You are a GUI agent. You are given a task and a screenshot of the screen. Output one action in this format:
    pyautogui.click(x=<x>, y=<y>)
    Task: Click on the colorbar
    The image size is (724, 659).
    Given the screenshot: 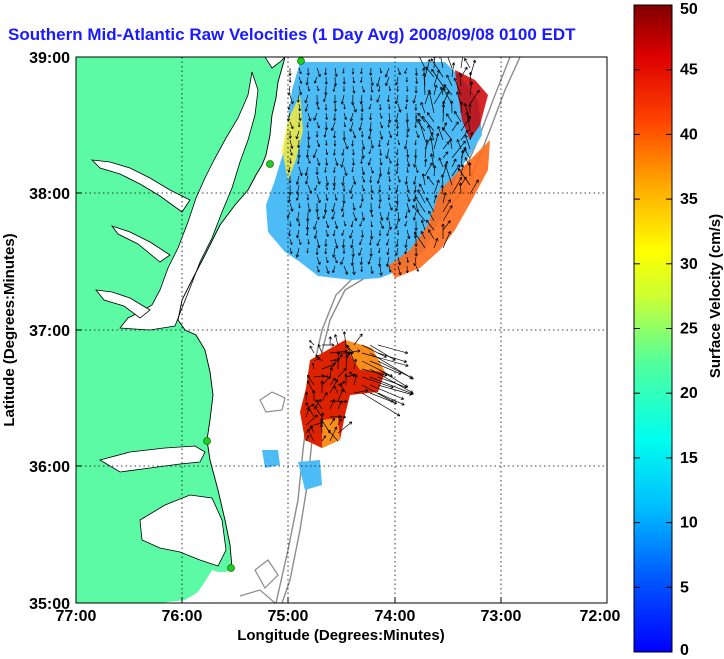 What is the action you would take?
    pyautogui.click(x=653, y=328)
    